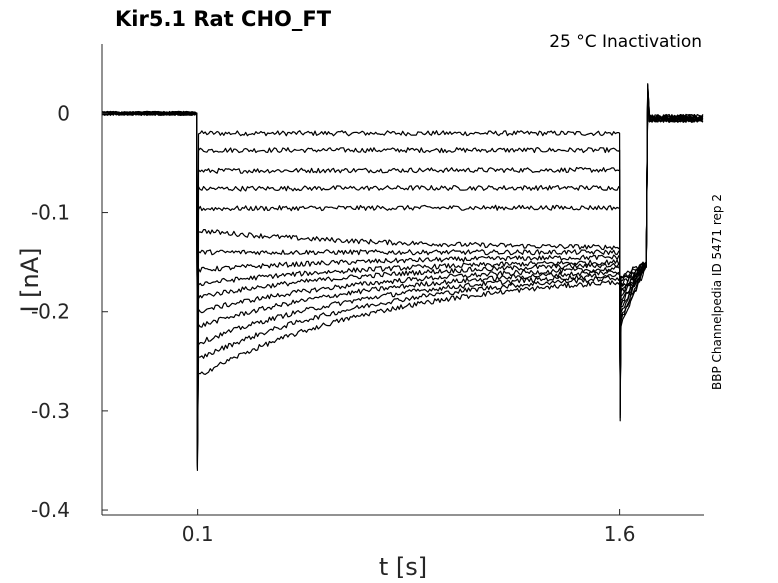 Image resolution: width=778 pixels, height=583 pixels. Describe the element at coordinates (63, 113) in the screenshot. I see `y-tick-label: 0` at that location.